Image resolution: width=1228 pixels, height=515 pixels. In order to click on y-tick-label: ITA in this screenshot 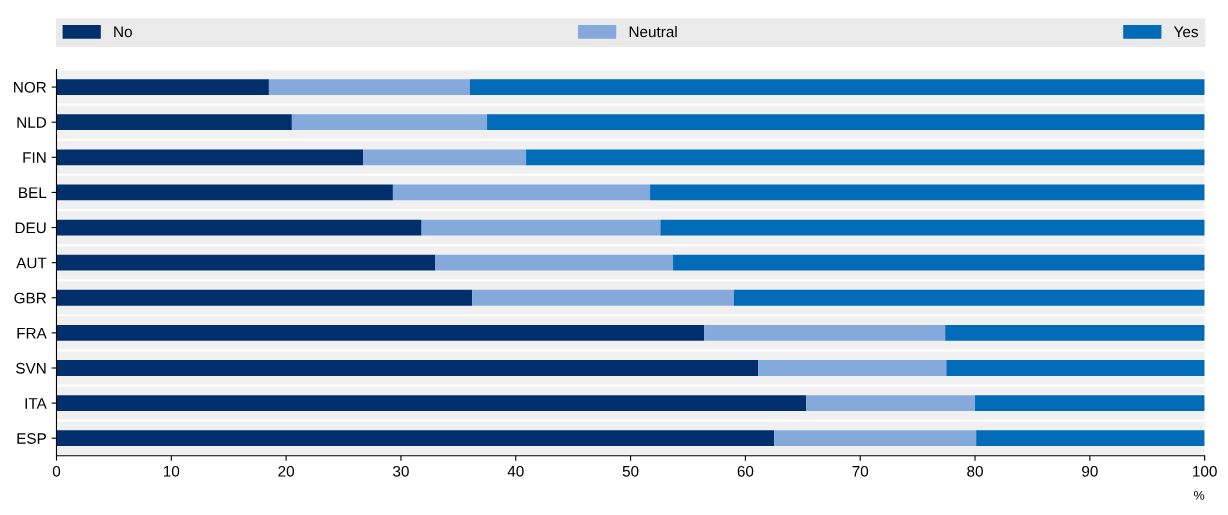, I will do `click(36, 403)`.